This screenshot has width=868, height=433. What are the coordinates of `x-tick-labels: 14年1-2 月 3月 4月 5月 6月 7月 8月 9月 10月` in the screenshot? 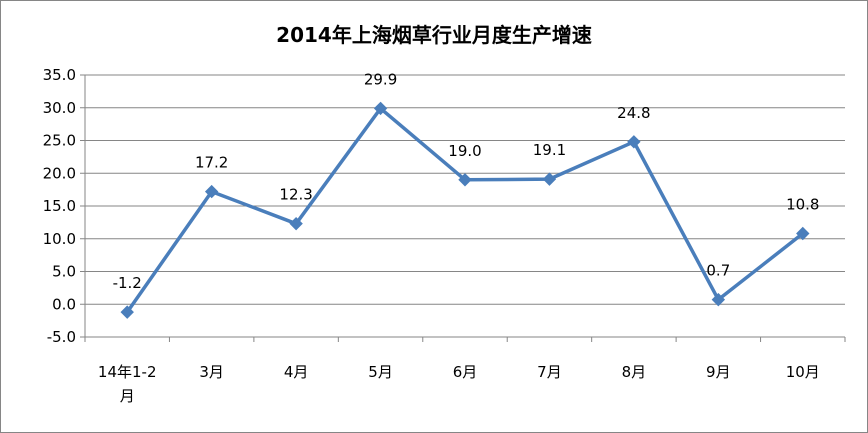 It's located at (459, 384).